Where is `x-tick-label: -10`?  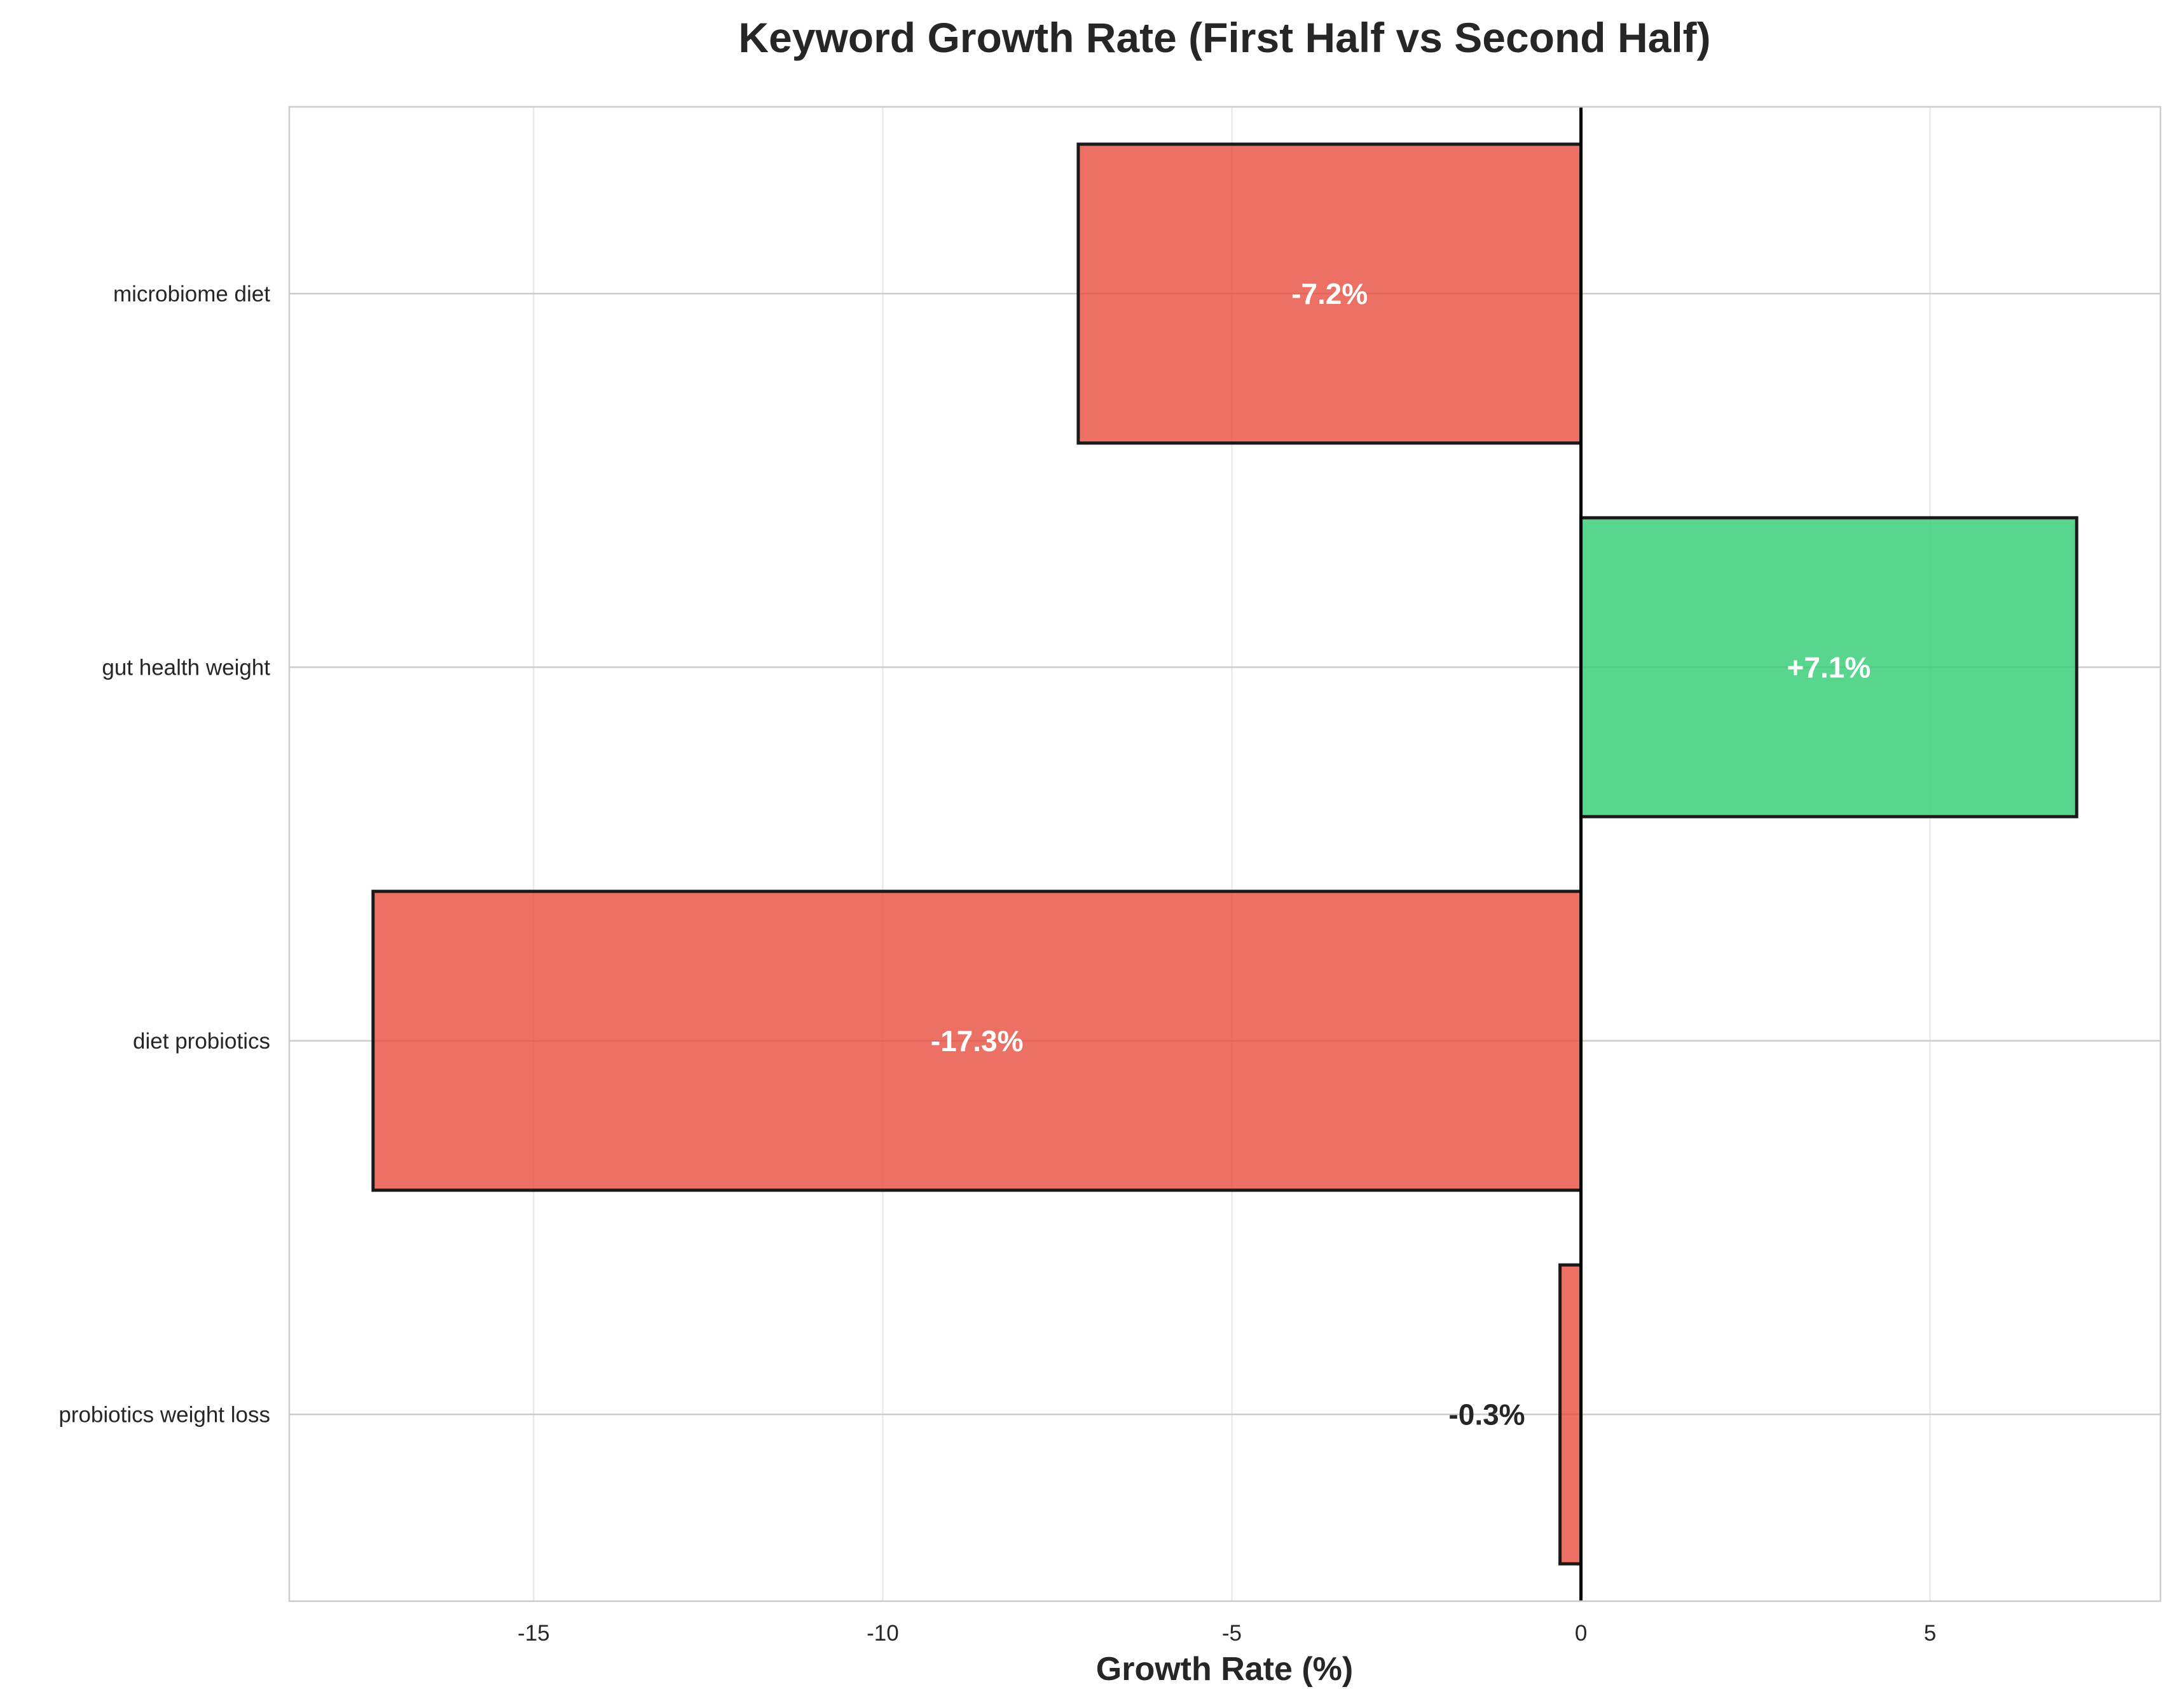 x-tick-label: -10 is located at coordinates (883, 1633).